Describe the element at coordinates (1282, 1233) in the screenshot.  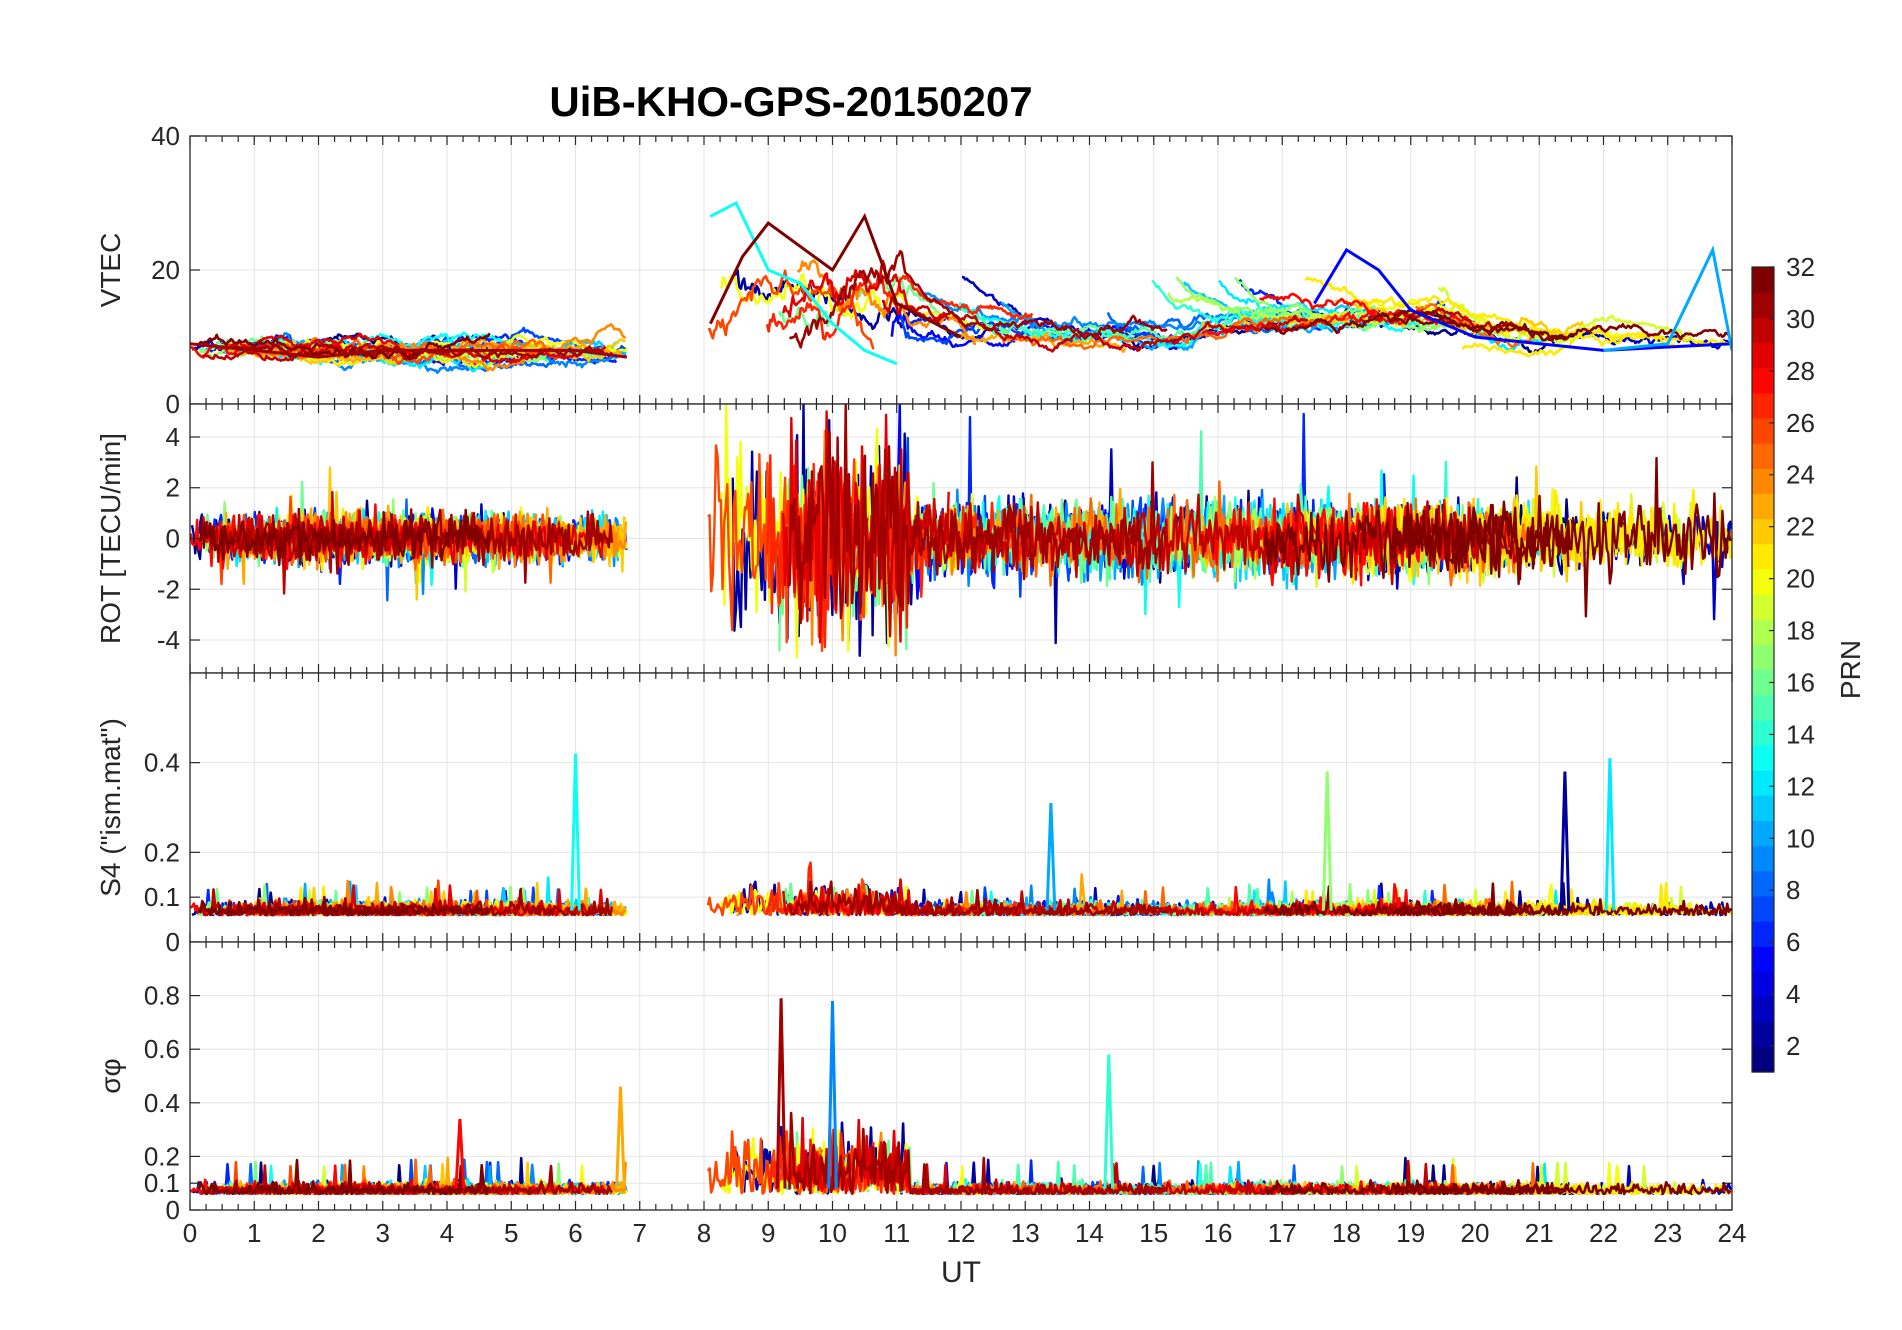
I see `x-tick-label: 17` at that location.